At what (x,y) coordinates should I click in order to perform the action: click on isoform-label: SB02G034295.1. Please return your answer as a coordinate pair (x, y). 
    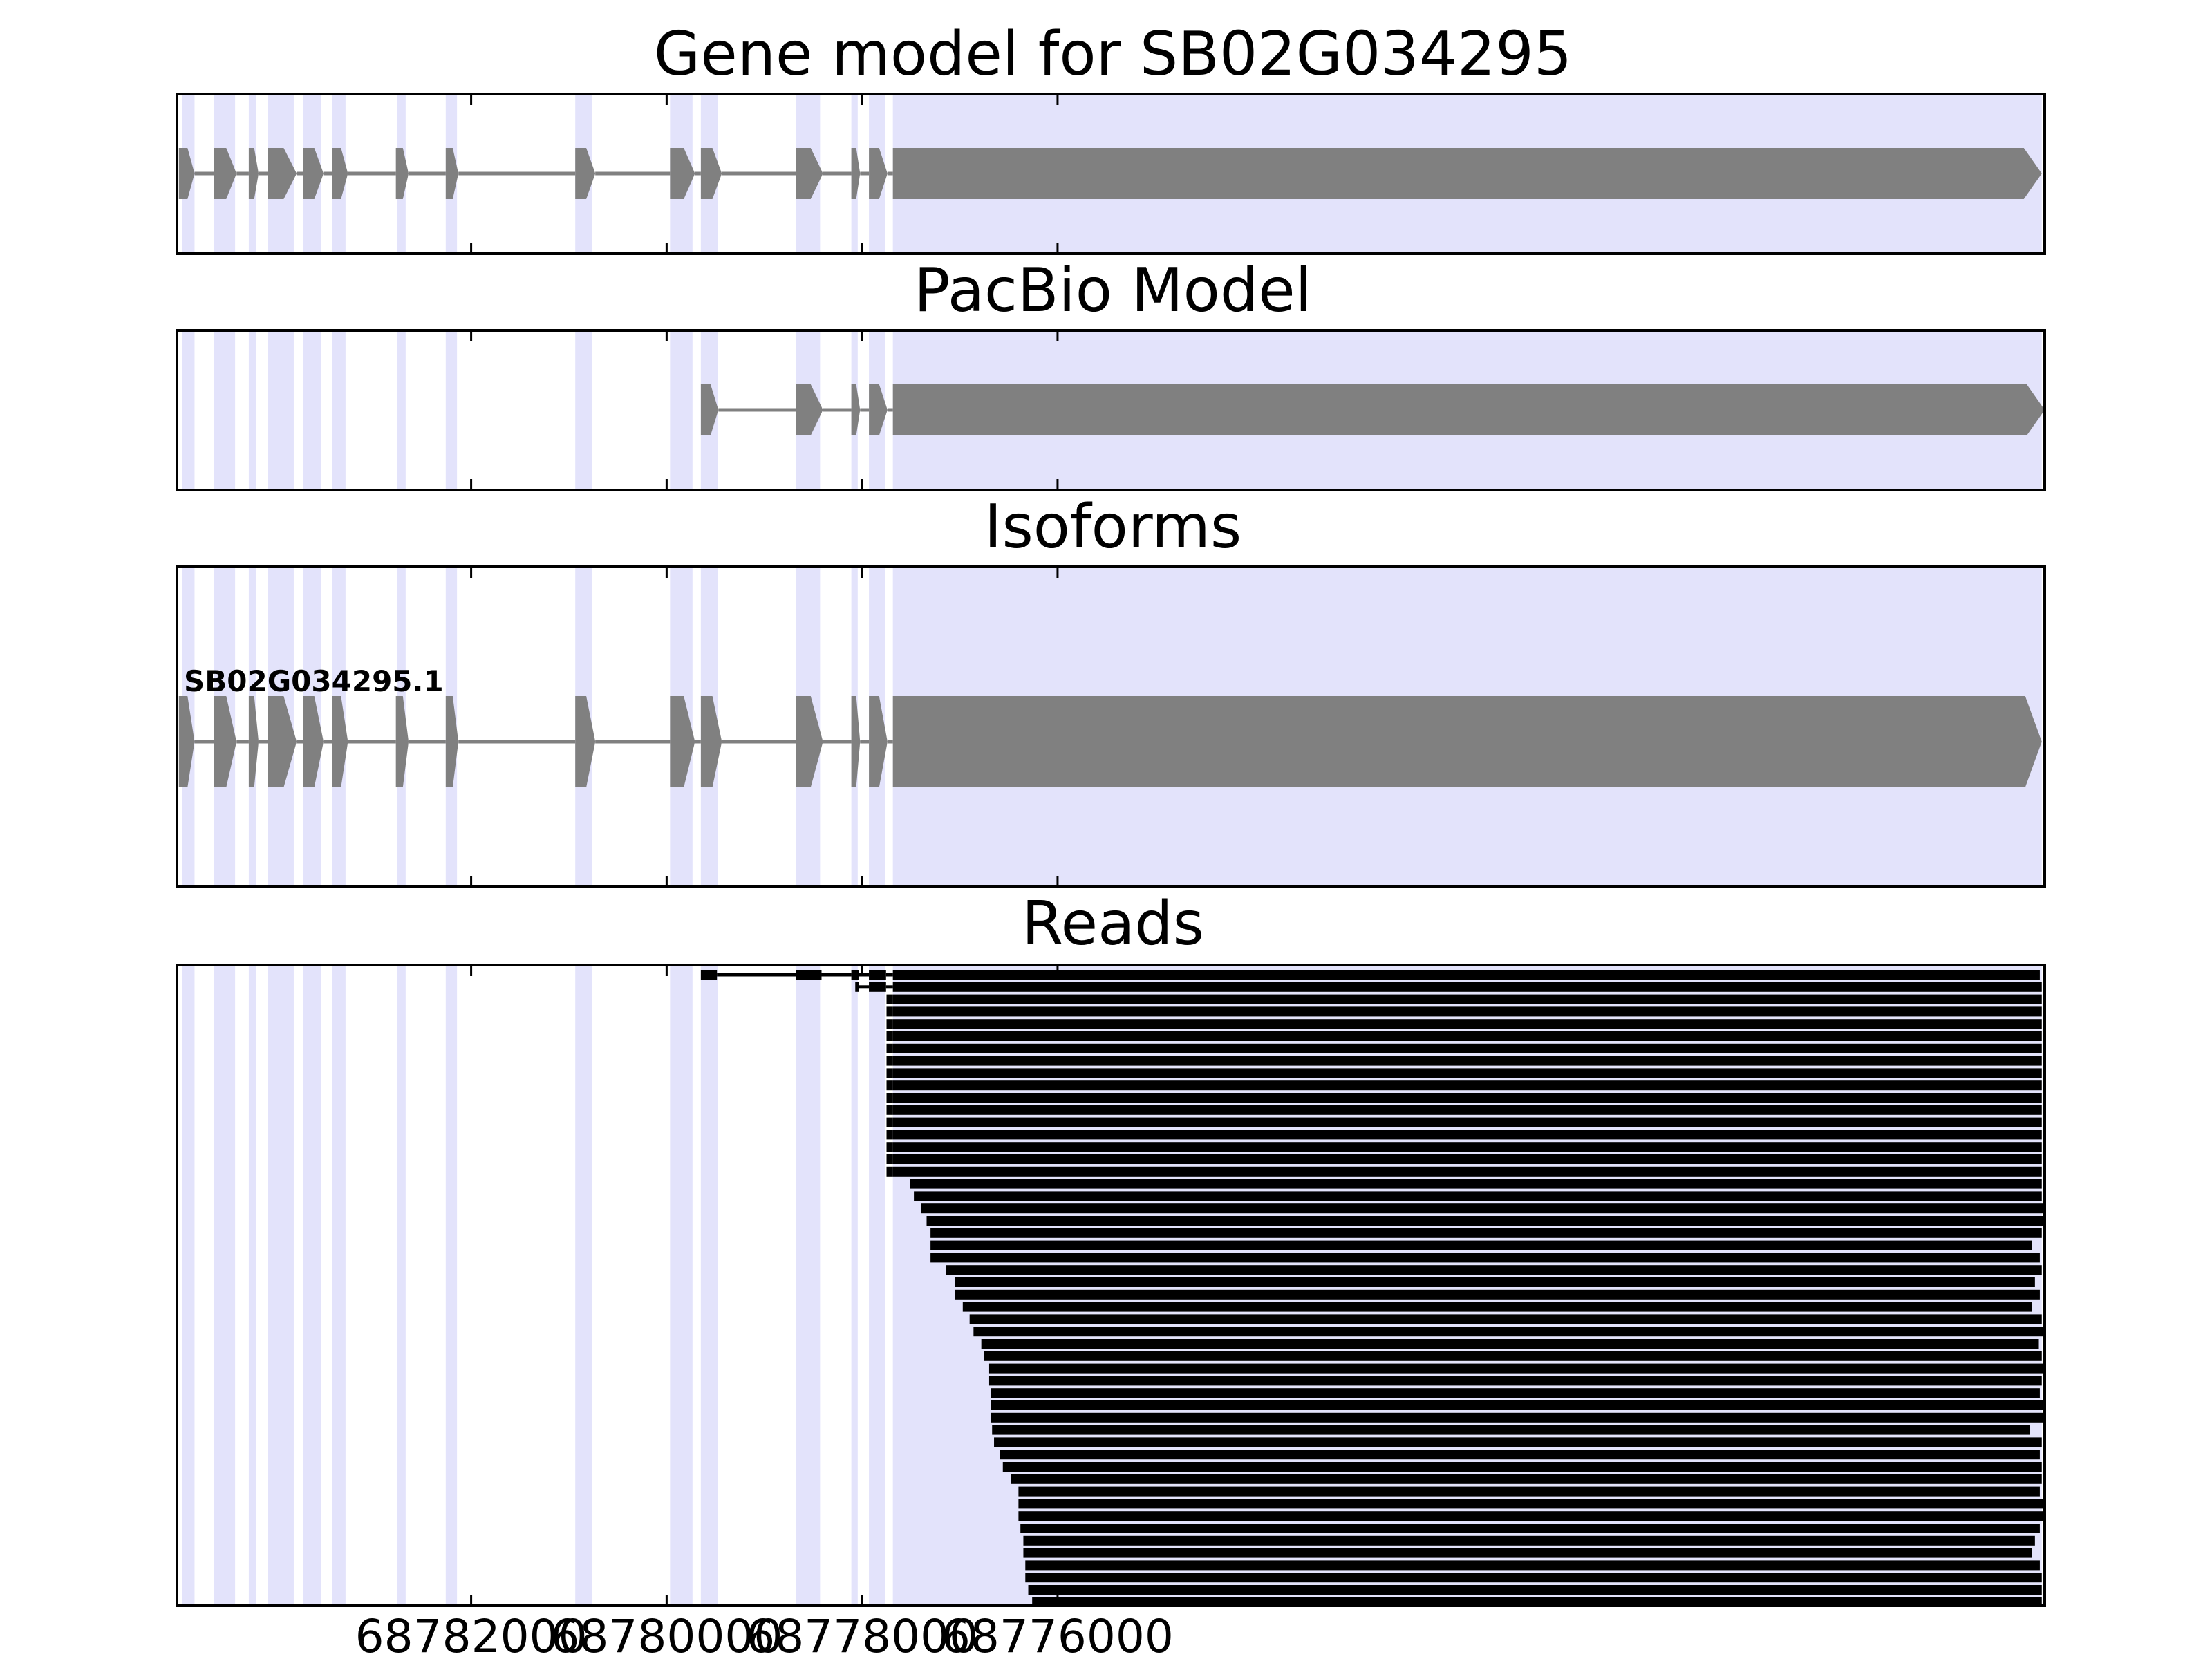
    Looking at the image, I should click on (314, 681).